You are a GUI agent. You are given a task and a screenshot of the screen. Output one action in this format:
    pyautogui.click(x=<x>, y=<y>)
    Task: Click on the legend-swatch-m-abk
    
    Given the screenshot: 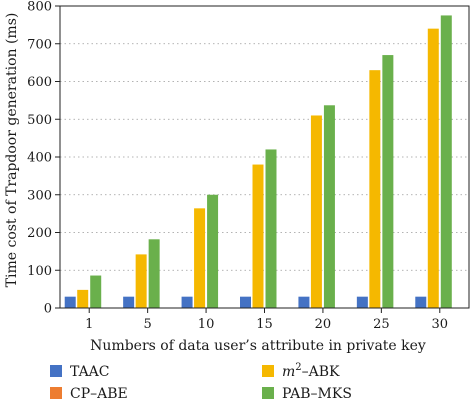 What is the action you would take?
    pyautogui.click(x=268, y=371)
    